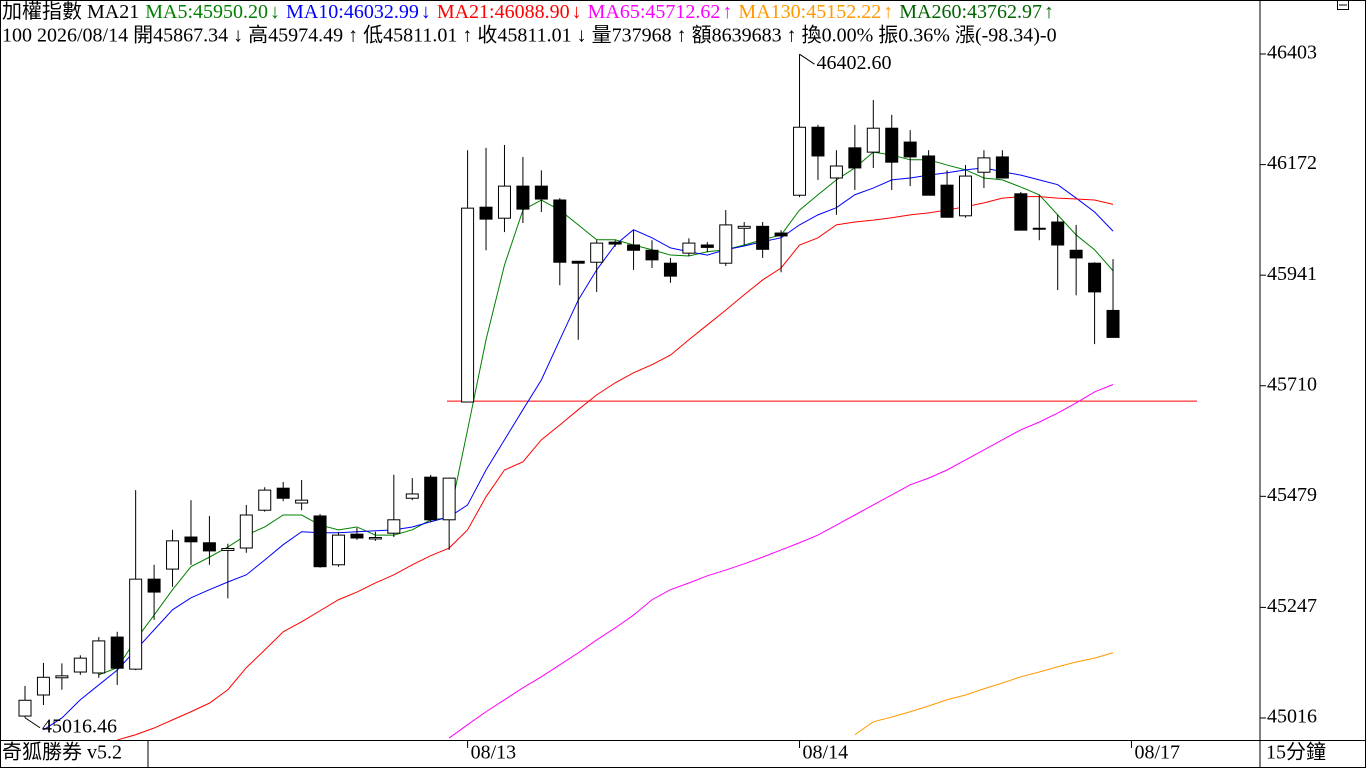 This screenshot has width=1366, height=768. I want to click on annotation-label: 45016.46, so click(79, 726).